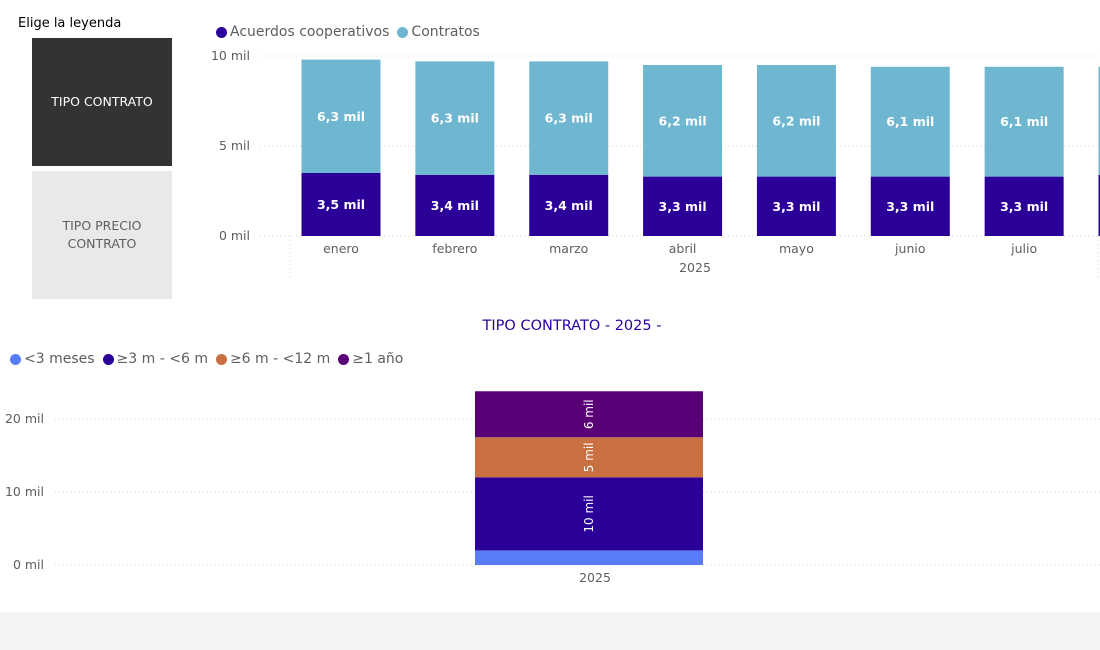  Describe the element at coordinates (445, 32) in the screenshot. I see `legend-label: Contratos` at that location.